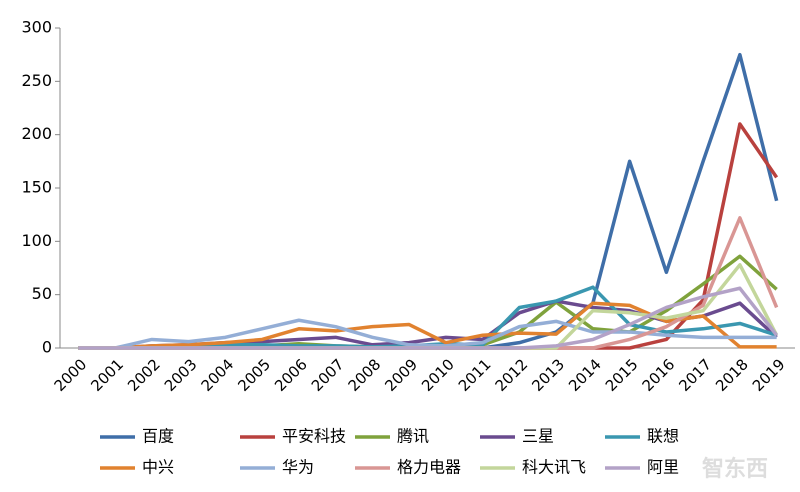 Image resolution: width=800 pixels, height=492 pixels. I want to click on legend-label: 格力电器, so click(429, 467).